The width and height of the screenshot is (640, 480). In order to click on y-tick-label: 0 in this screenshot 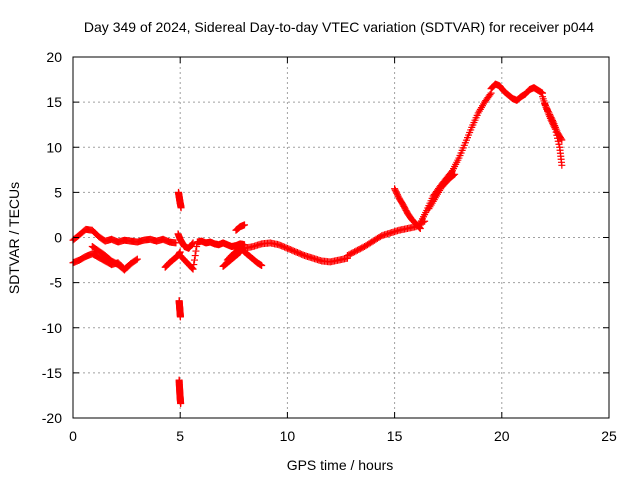, I will do `click(58, 238)`.